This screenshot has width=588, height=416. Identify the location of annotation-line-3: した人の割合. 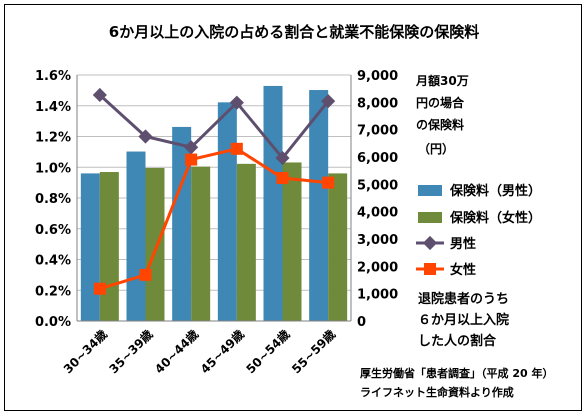
(457, 341).